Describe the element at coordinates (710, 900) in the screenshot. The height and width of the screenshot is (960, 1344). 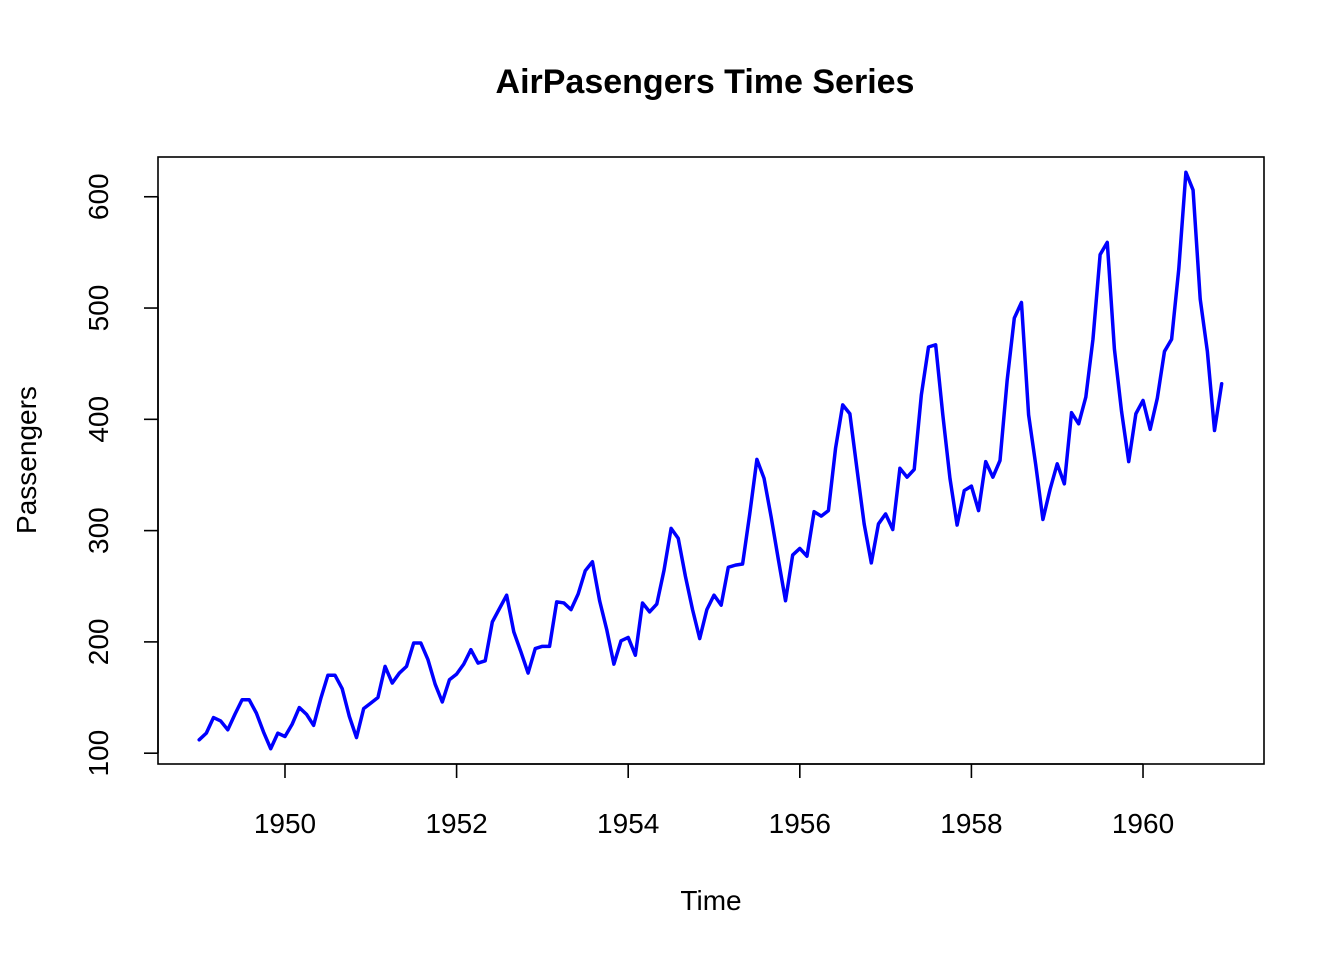
I see `x-axis-label: Time` at that location.